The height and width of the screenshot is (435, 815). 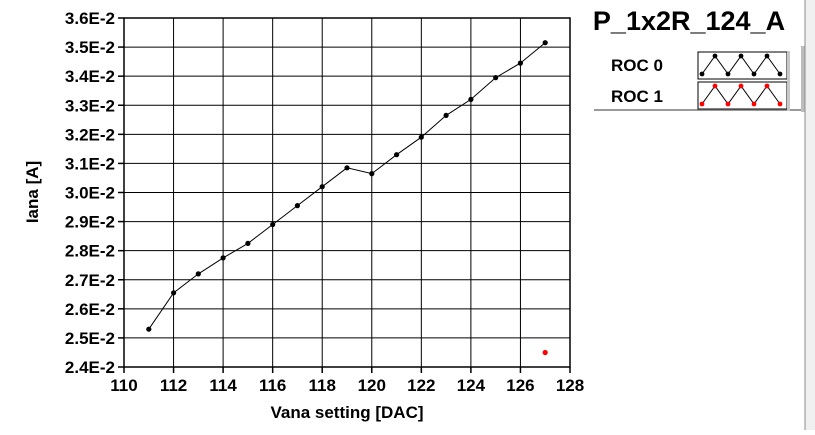 What do you see at coordinates (741, 95) in the screenshot?
I see `legend-swatch-roc1-markers` at bounding box center [741, 95].